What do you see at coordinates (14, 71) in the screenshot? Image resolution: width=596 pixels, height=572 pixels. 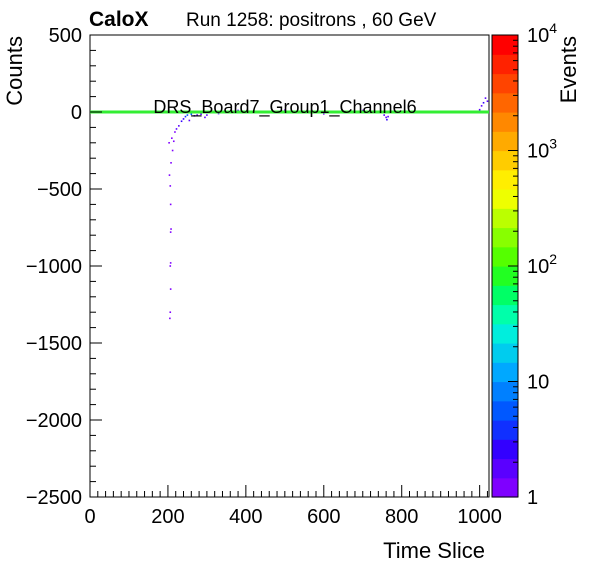 I see `y-axis-label: Counts` at bounding box center [14, 71].